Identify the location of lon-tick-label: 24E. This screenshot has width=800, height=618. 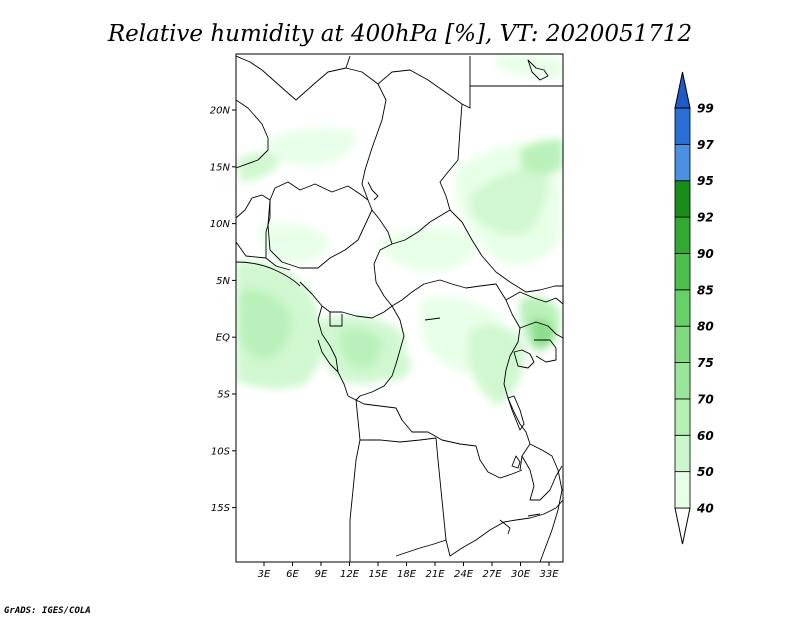
(464, 574).